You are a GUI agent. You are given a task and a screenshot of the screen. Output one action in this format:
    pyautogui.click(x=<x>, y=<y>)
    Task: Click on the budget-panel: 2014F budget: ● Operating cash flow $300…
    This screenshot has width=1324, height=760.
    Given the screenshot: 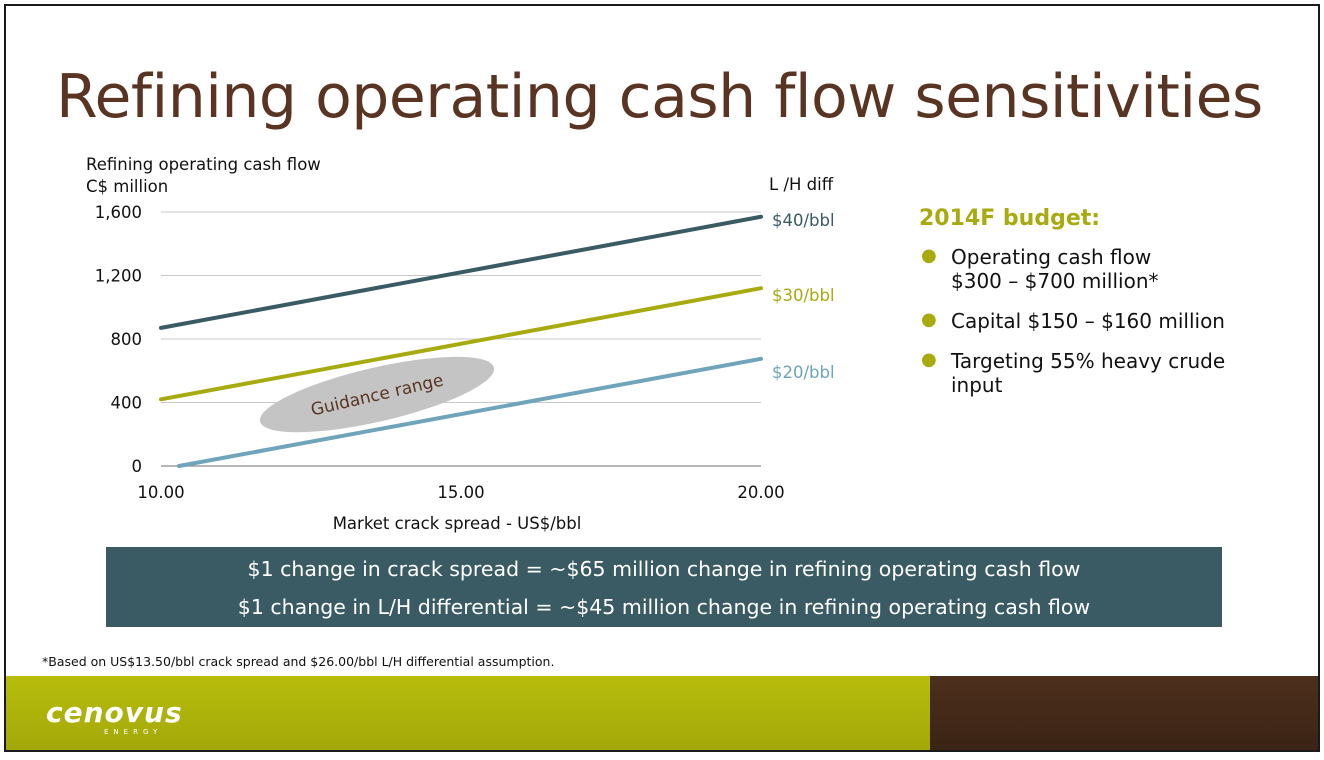 What is the action you would take?
    pyautogui.click(x=1109, y=309)
    